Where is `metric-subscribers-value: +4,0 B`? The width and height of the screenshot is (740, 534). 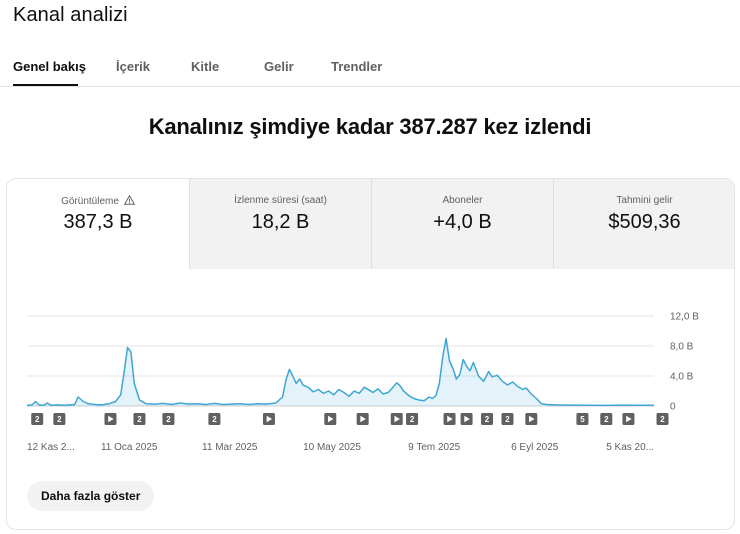
metric-subscribers-value: +4,0 B is located at coordinates (462, 222).